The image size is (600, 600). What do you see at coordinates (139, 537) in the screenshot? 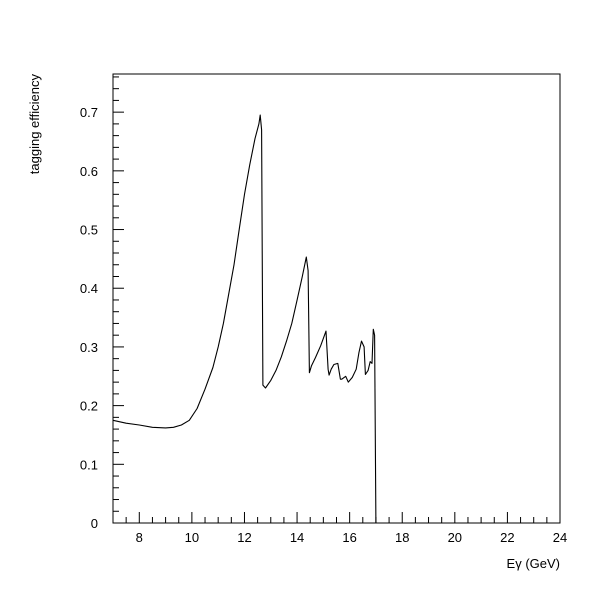
I see `x-tick-label: 8` at bounding box center [139, 537].